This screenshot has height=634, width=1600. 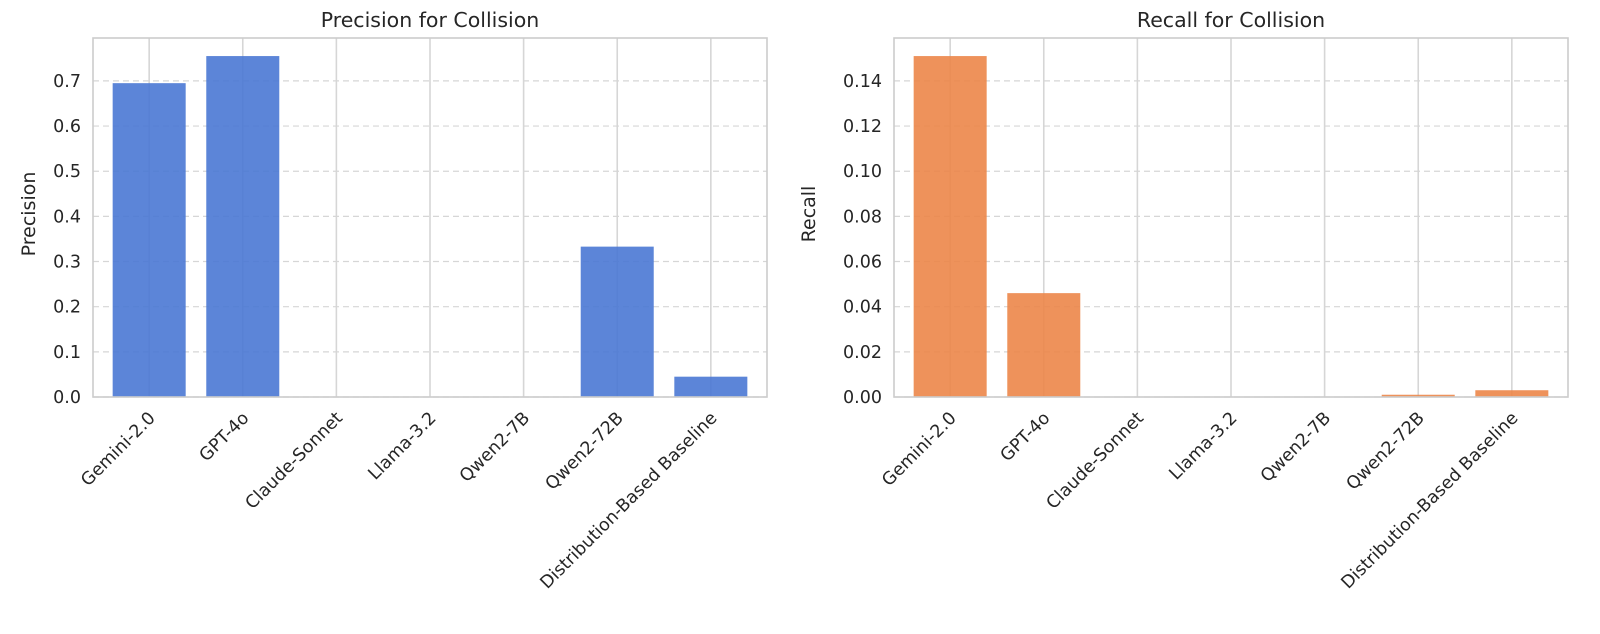 I want to click on chart-title: Precision for Collision, so click(x=430, y=20).